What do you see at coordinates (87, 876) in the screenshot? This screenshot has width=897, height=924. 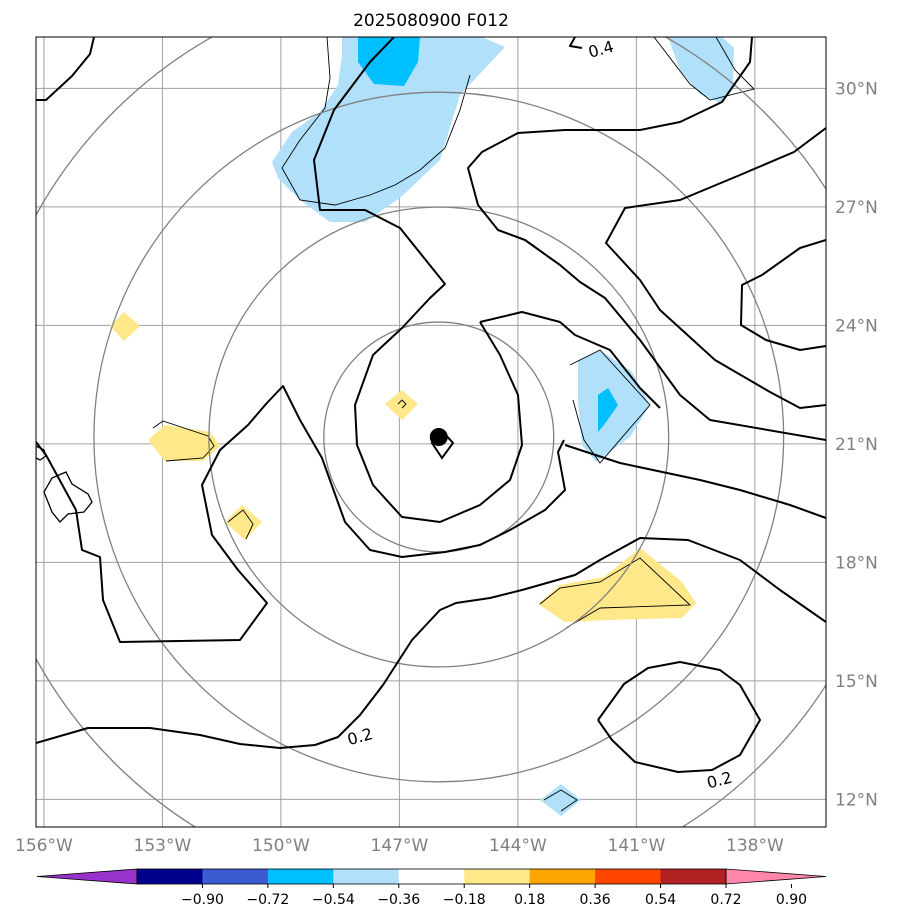 I see `colorbar-extend-low` at bounding box center [87, 876].